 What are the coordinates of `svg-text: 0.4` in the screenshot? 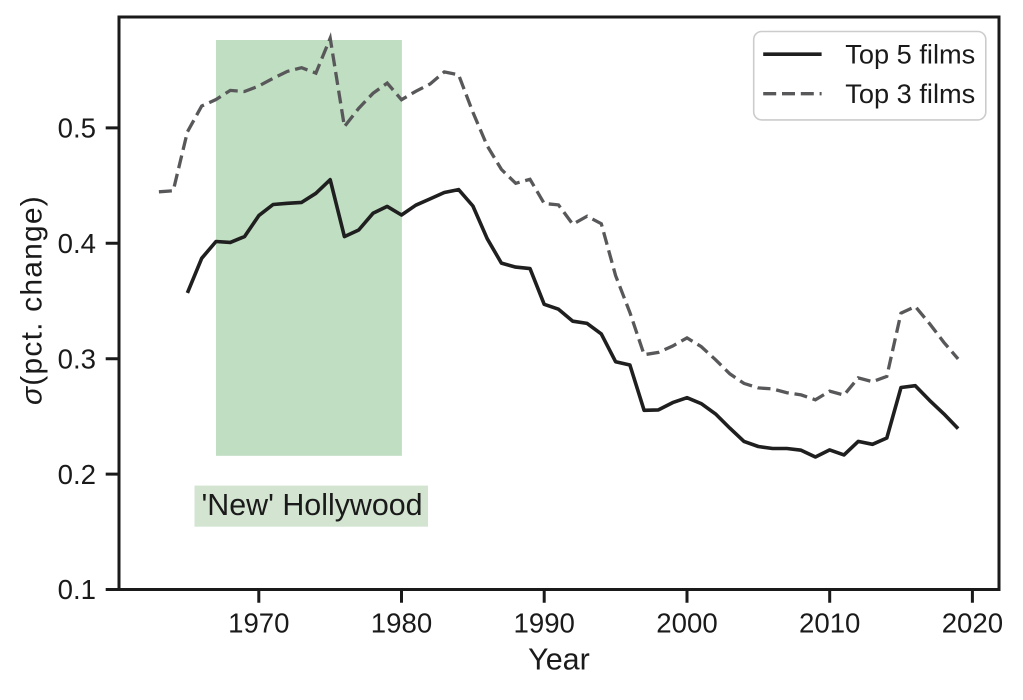 It's located at (77, 243).